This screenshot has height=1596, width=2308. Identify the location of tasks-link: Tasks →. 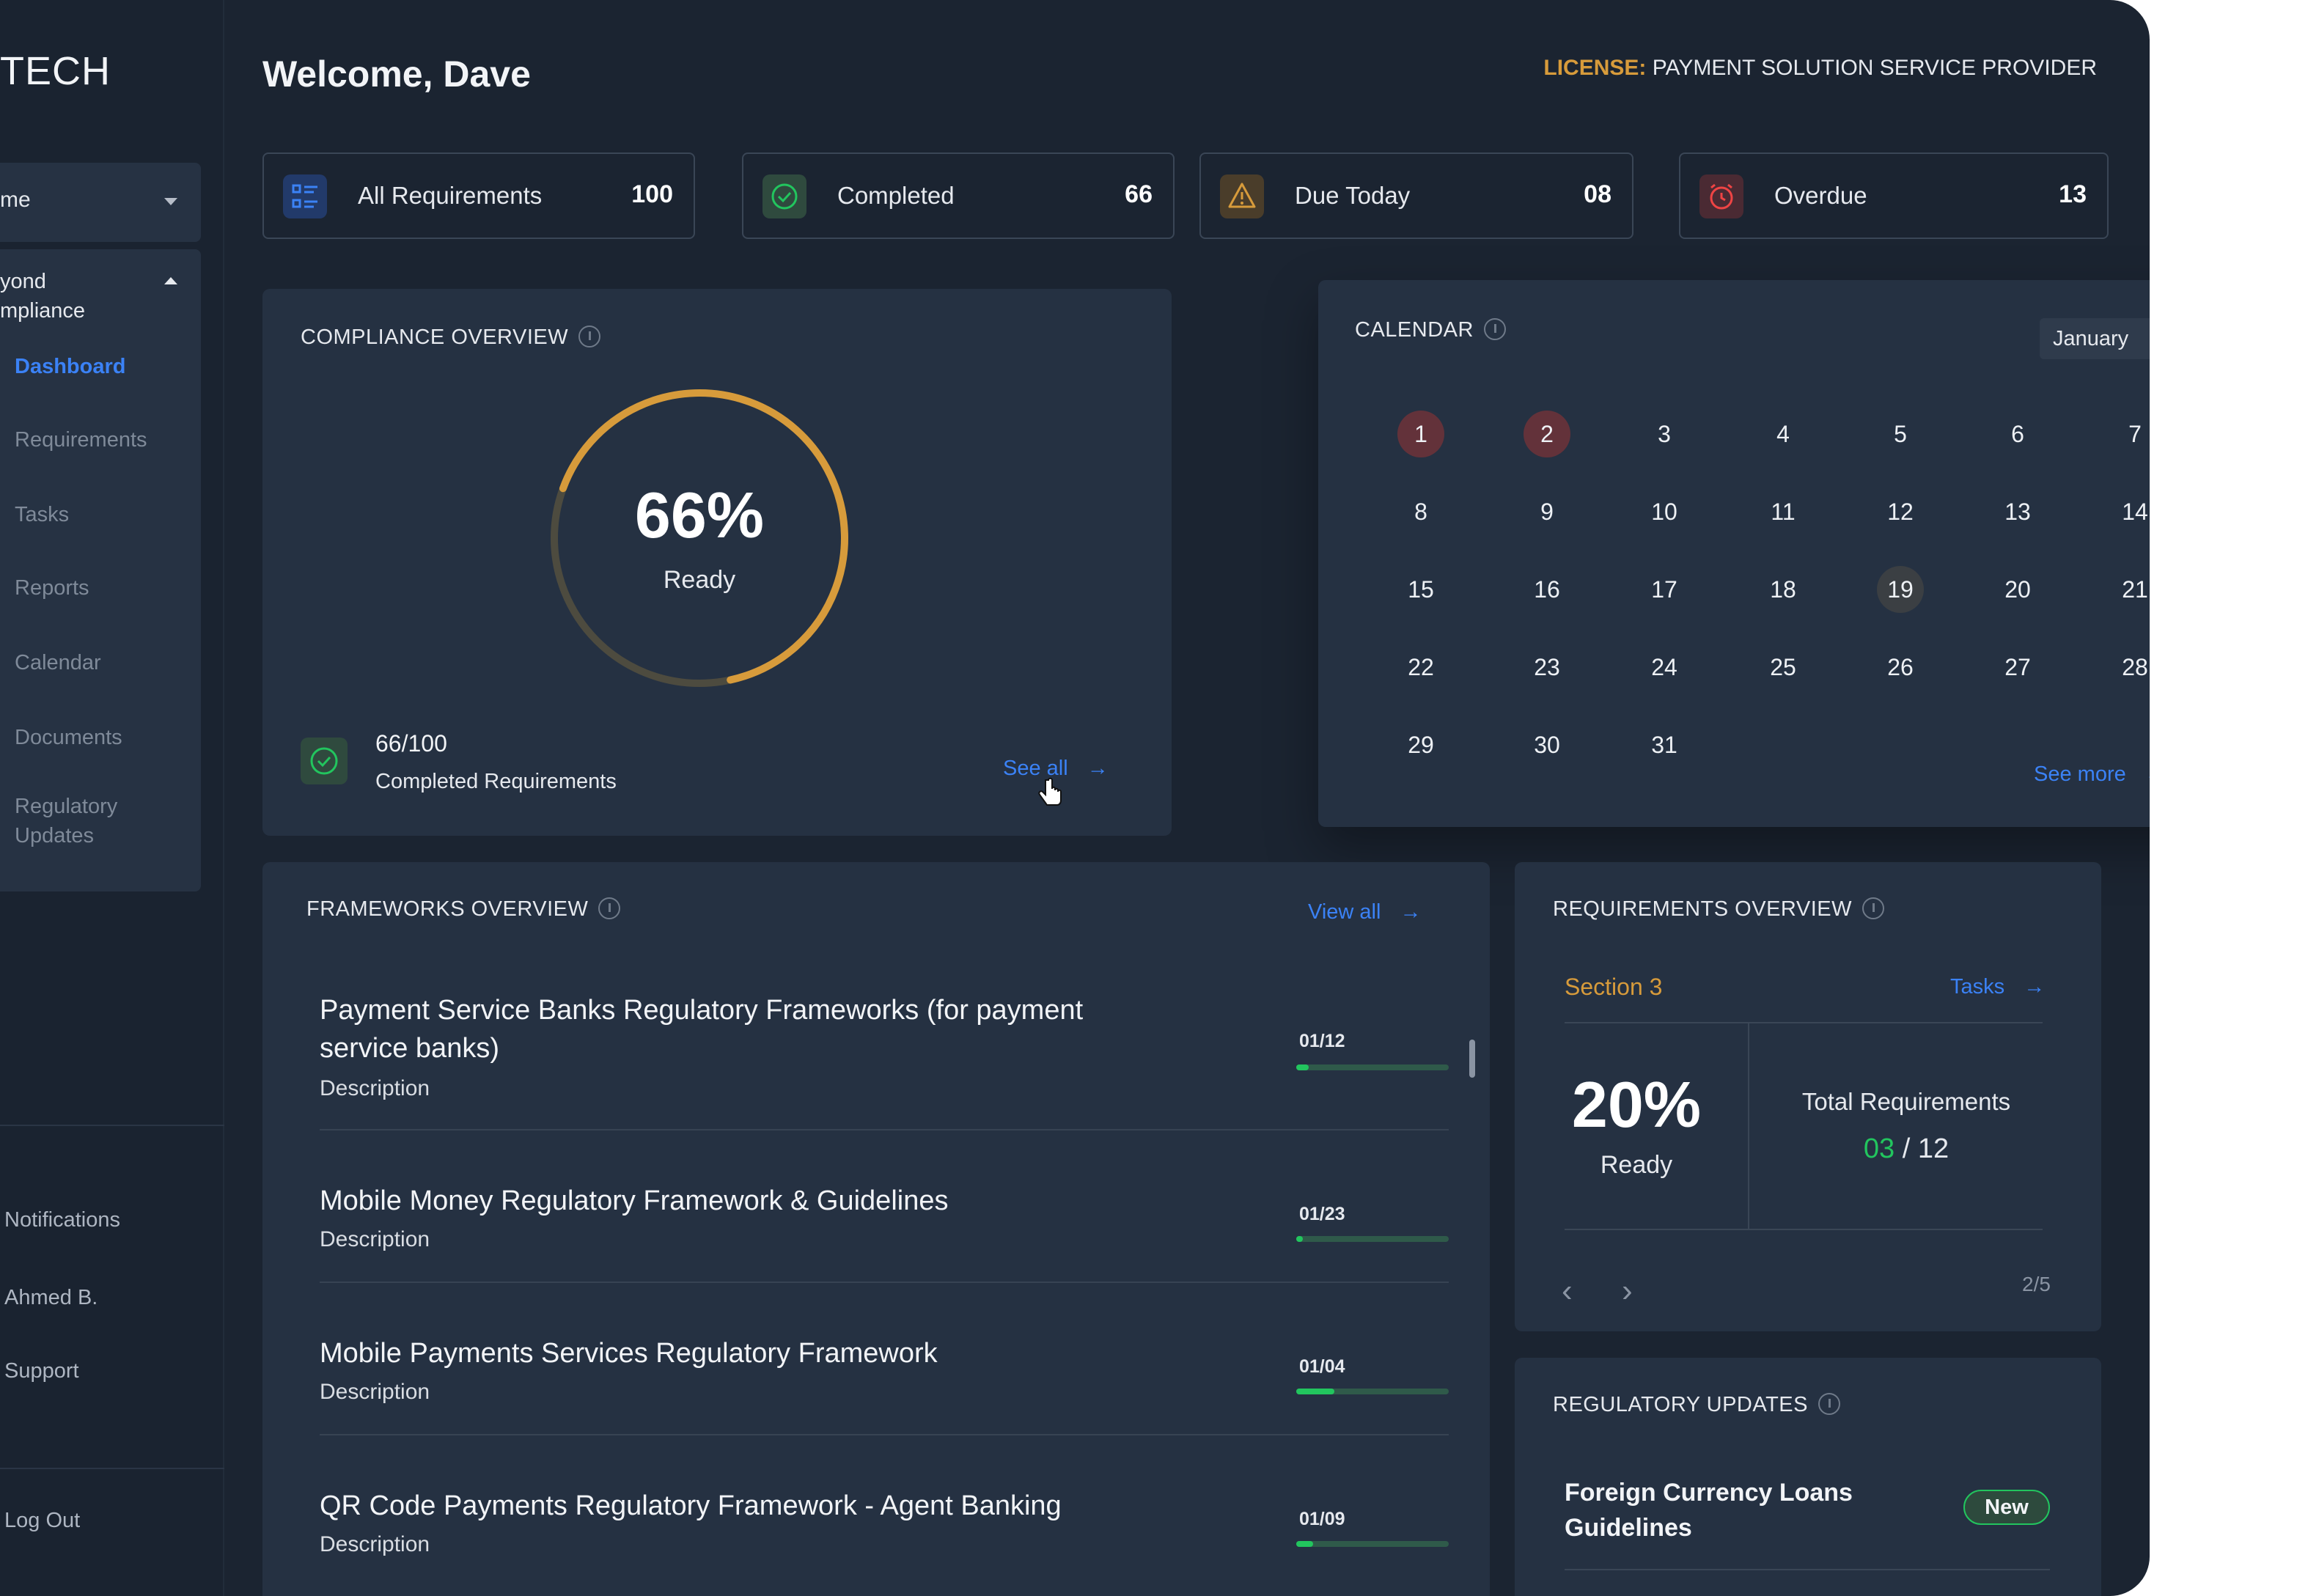
(1997, 987).